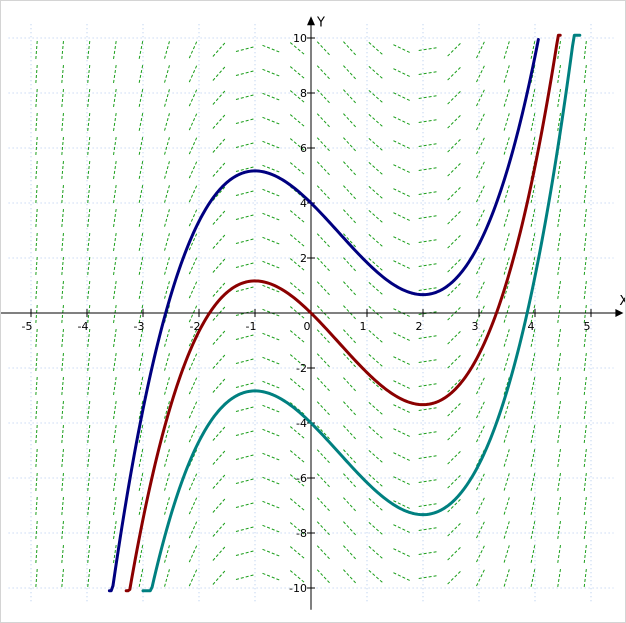 The height and width of the screenshot is (623, 626). Describe the element at coordinates (363, 326) in the screenshot. I see `x-tick-label: 1` at that location.